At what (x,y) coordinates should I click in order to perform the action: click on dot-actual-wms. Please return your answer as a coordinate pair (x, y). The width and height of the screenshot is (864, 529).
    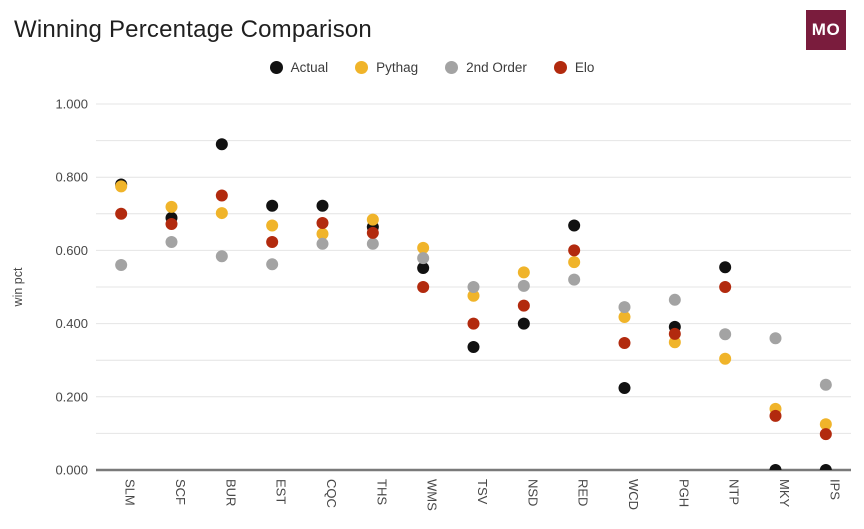
    Looking at the image, I should click on (423, 267).